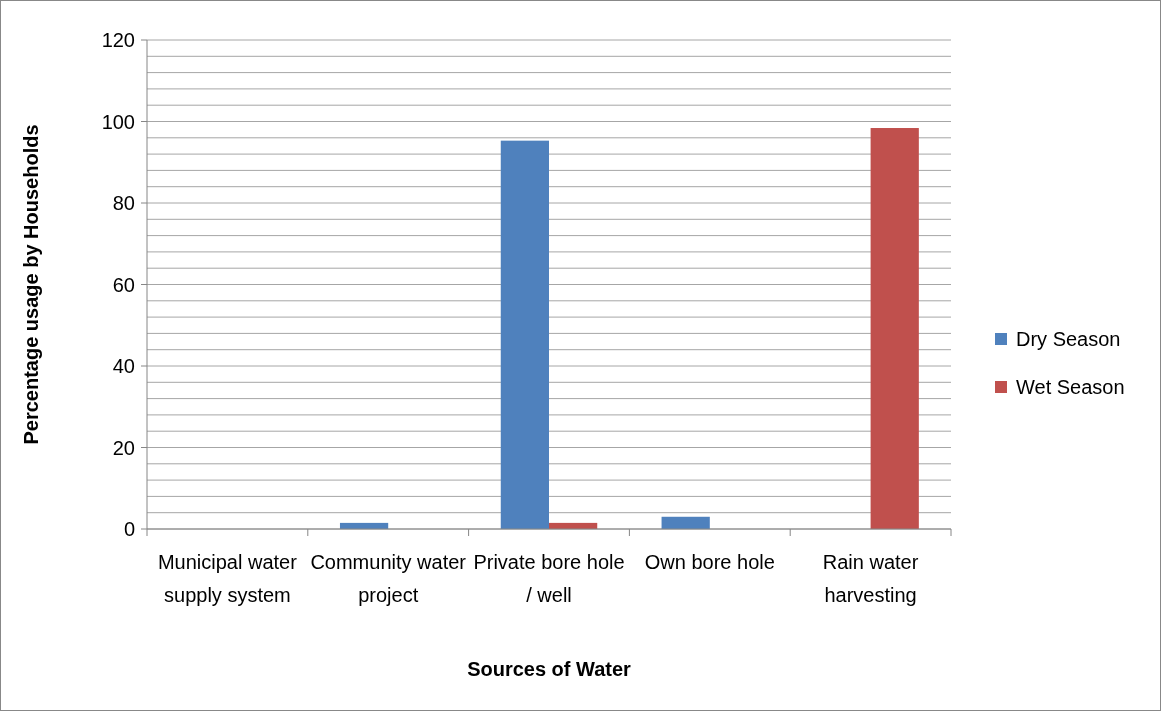  Describe the element at coordinates (709, 562) in the screenshot. I see `x-tick-label: Own bore hole` at that location.